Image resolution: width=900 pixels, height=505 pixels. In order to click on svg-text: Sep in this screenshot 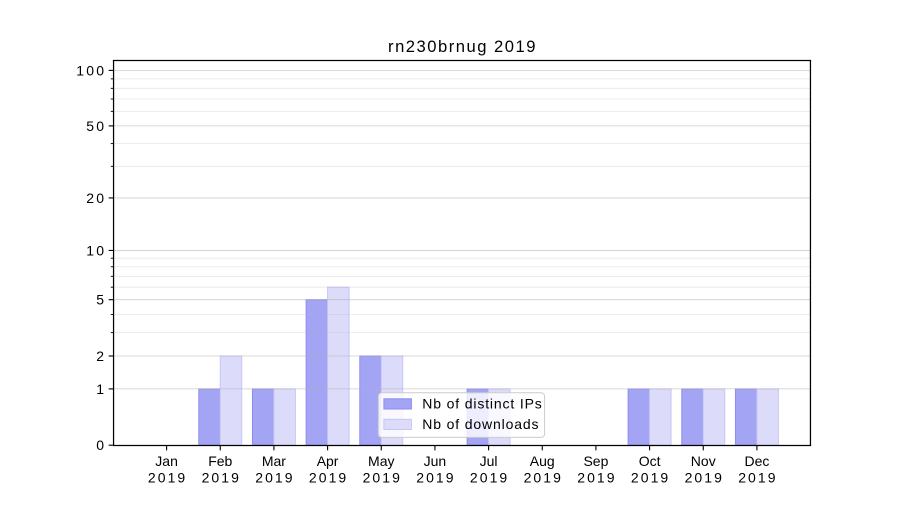, I will do `click(595, 461)`.